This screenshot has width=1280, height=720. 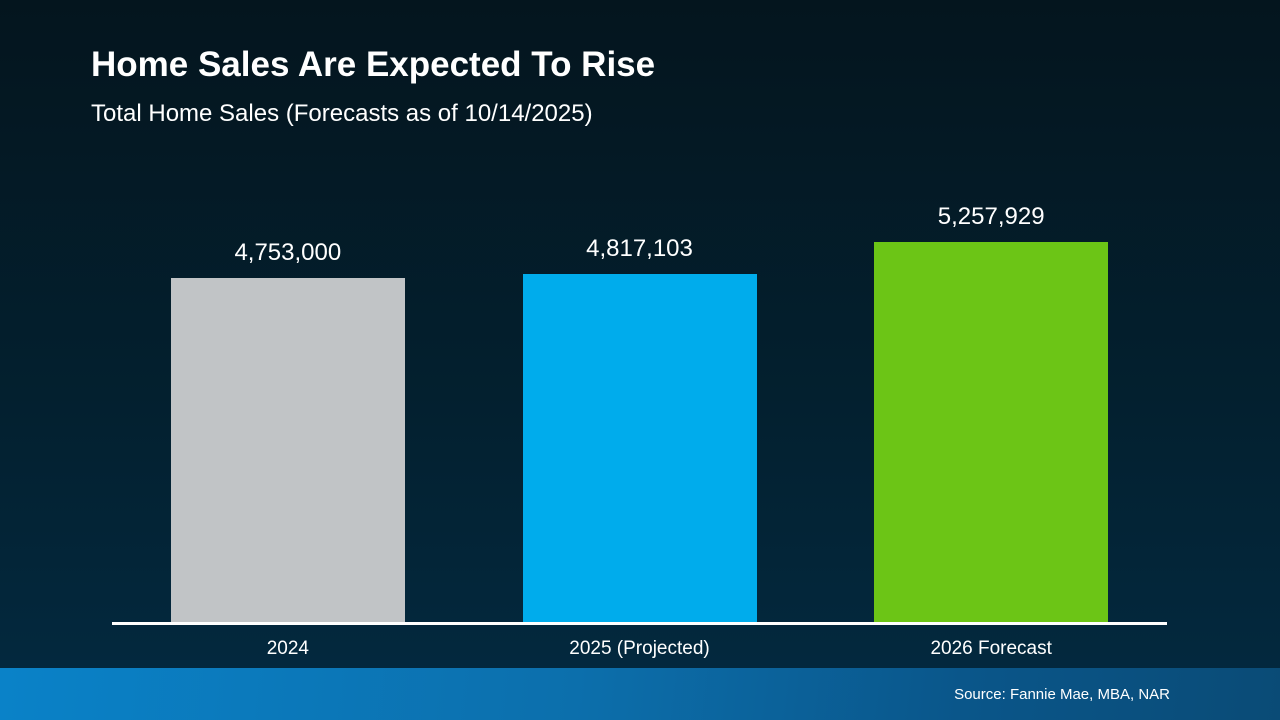 What do you see at coordinates (640, 694) in the screenshot?
I see `footer-bar: Source: Fannie Mae, MBA, NAR` at bounding box center [640, 694].